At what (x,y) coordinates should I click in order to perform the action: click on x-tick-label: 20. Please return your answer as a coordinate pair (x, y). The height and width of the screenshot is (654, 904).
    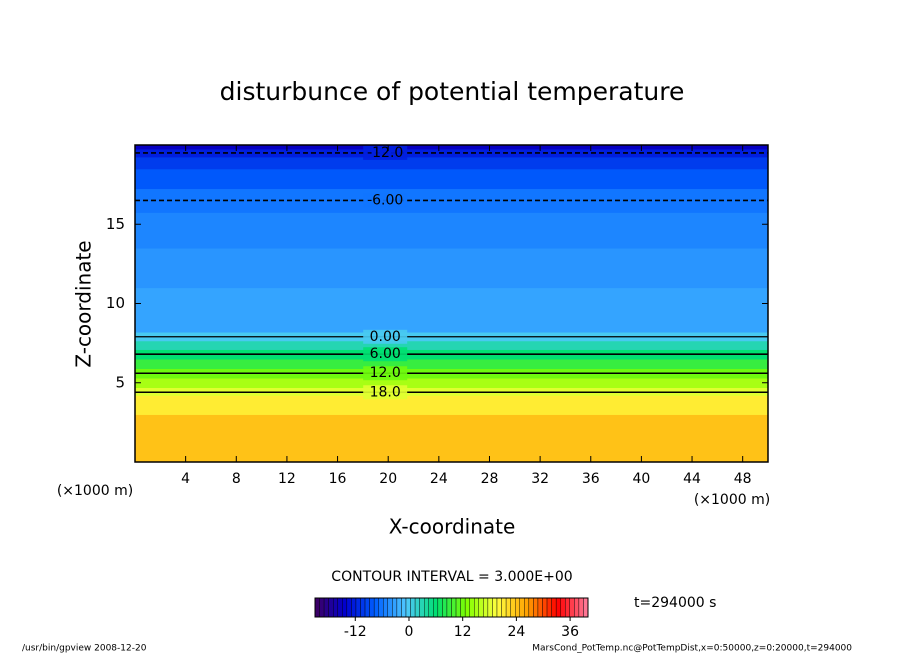
    Looking at the image, I should click on (388, 479).